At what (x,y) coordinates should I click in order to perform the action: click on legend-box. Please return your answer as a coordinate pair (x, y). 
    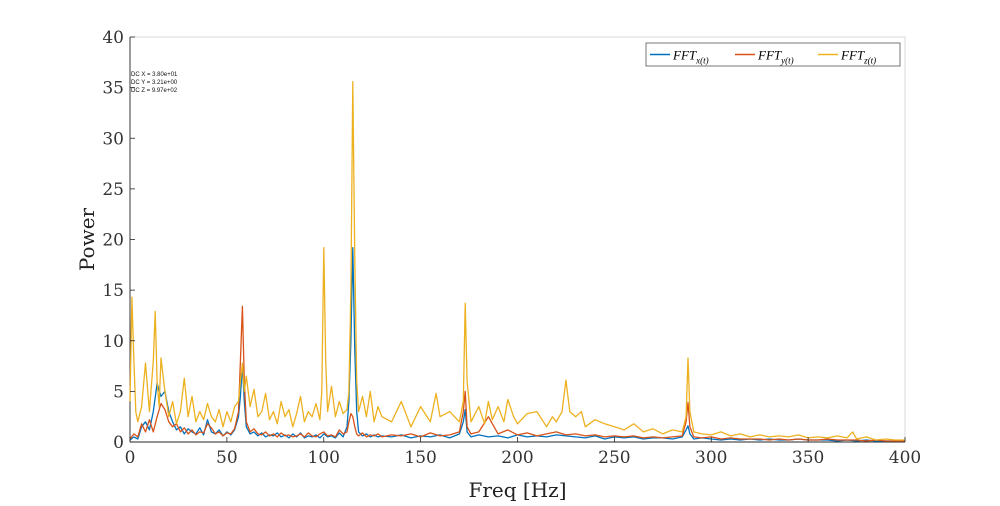
    Looking at the image, I should click on (773, 54).